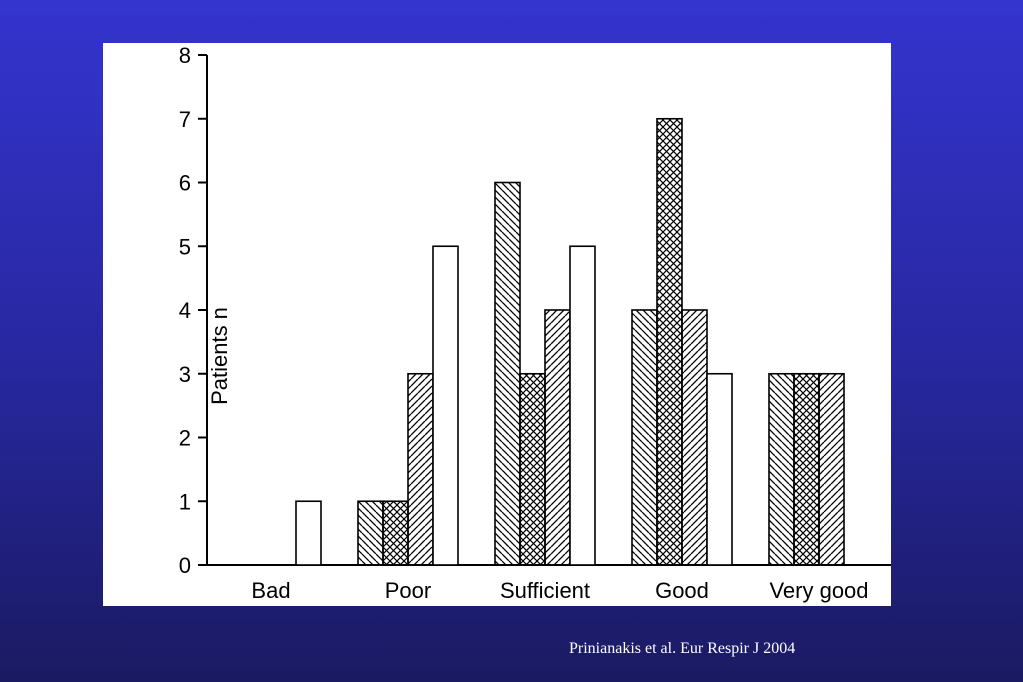  I want to click on y-tick-label: 3, so click(185, 374).